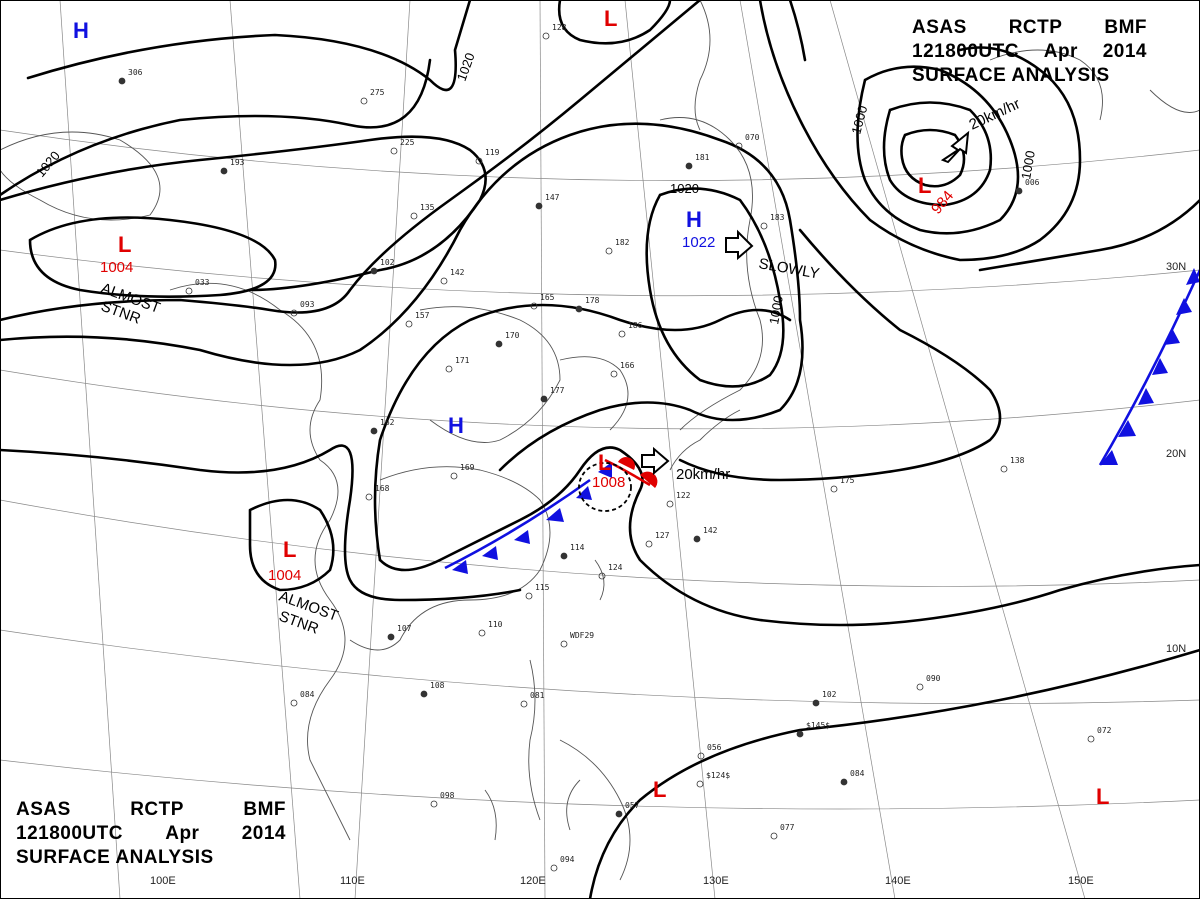  Describe the element at coordinates (716, 881) in the screenshot. I see `longitude-label: 130E` at that location.